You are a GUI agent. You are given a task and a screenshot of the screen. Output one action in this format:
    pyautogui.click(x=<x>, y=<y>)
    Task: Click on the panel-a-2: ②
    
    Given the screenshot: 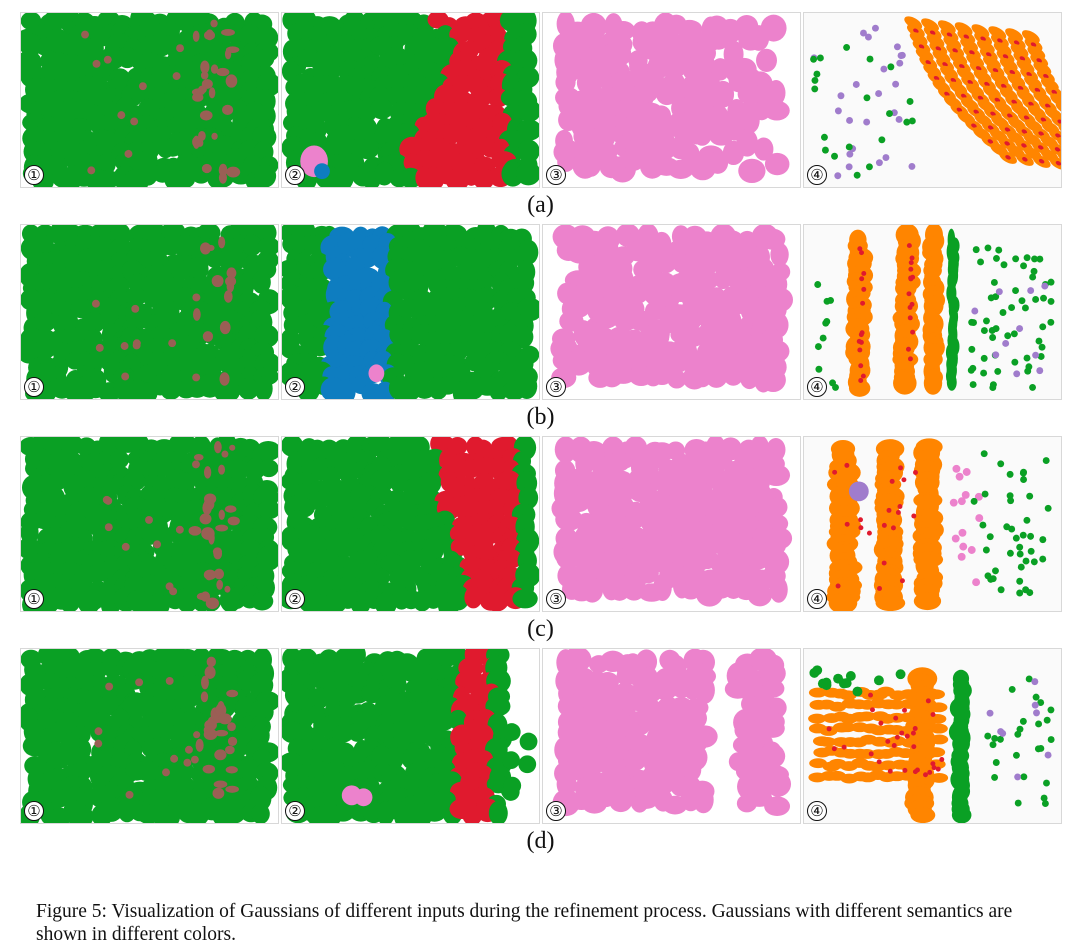 What is the action you would take?
    pyautogui.click(x=410, y=100)
    